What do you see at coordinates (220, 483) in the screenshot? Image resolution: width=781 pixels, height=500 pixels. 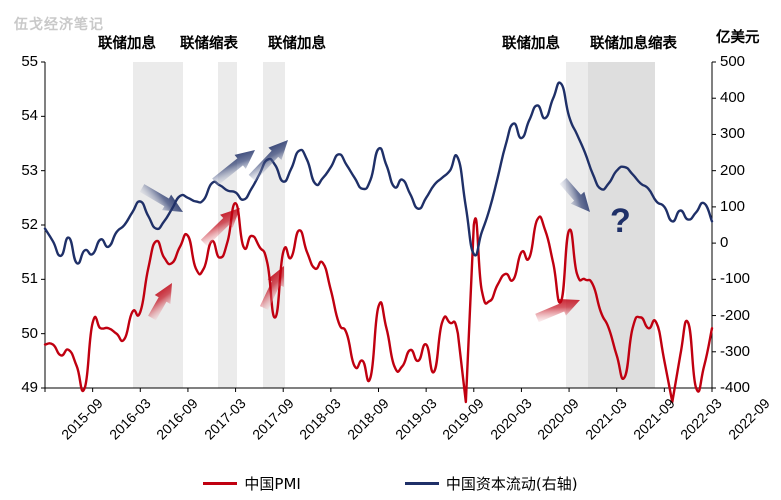 I see `legend-swatch-pmi` at bounding box center [220, 483].